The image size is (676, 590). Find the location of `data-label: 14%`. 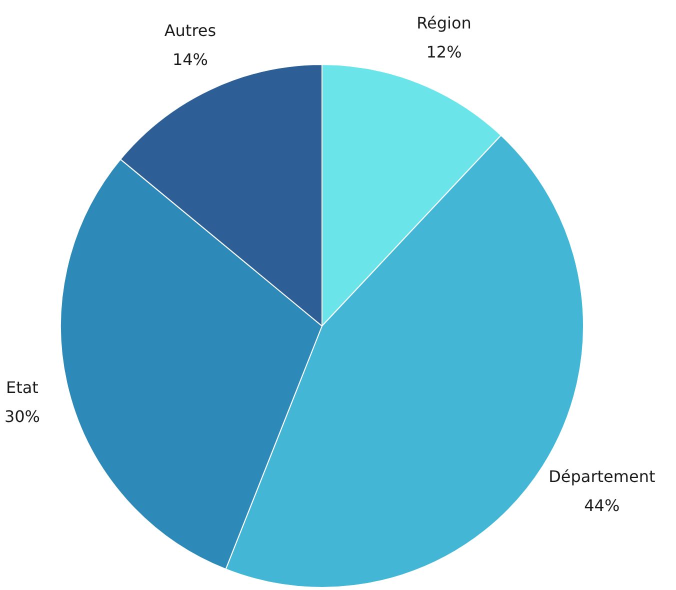

data-label: 14% is located at coordinates (190, 60).